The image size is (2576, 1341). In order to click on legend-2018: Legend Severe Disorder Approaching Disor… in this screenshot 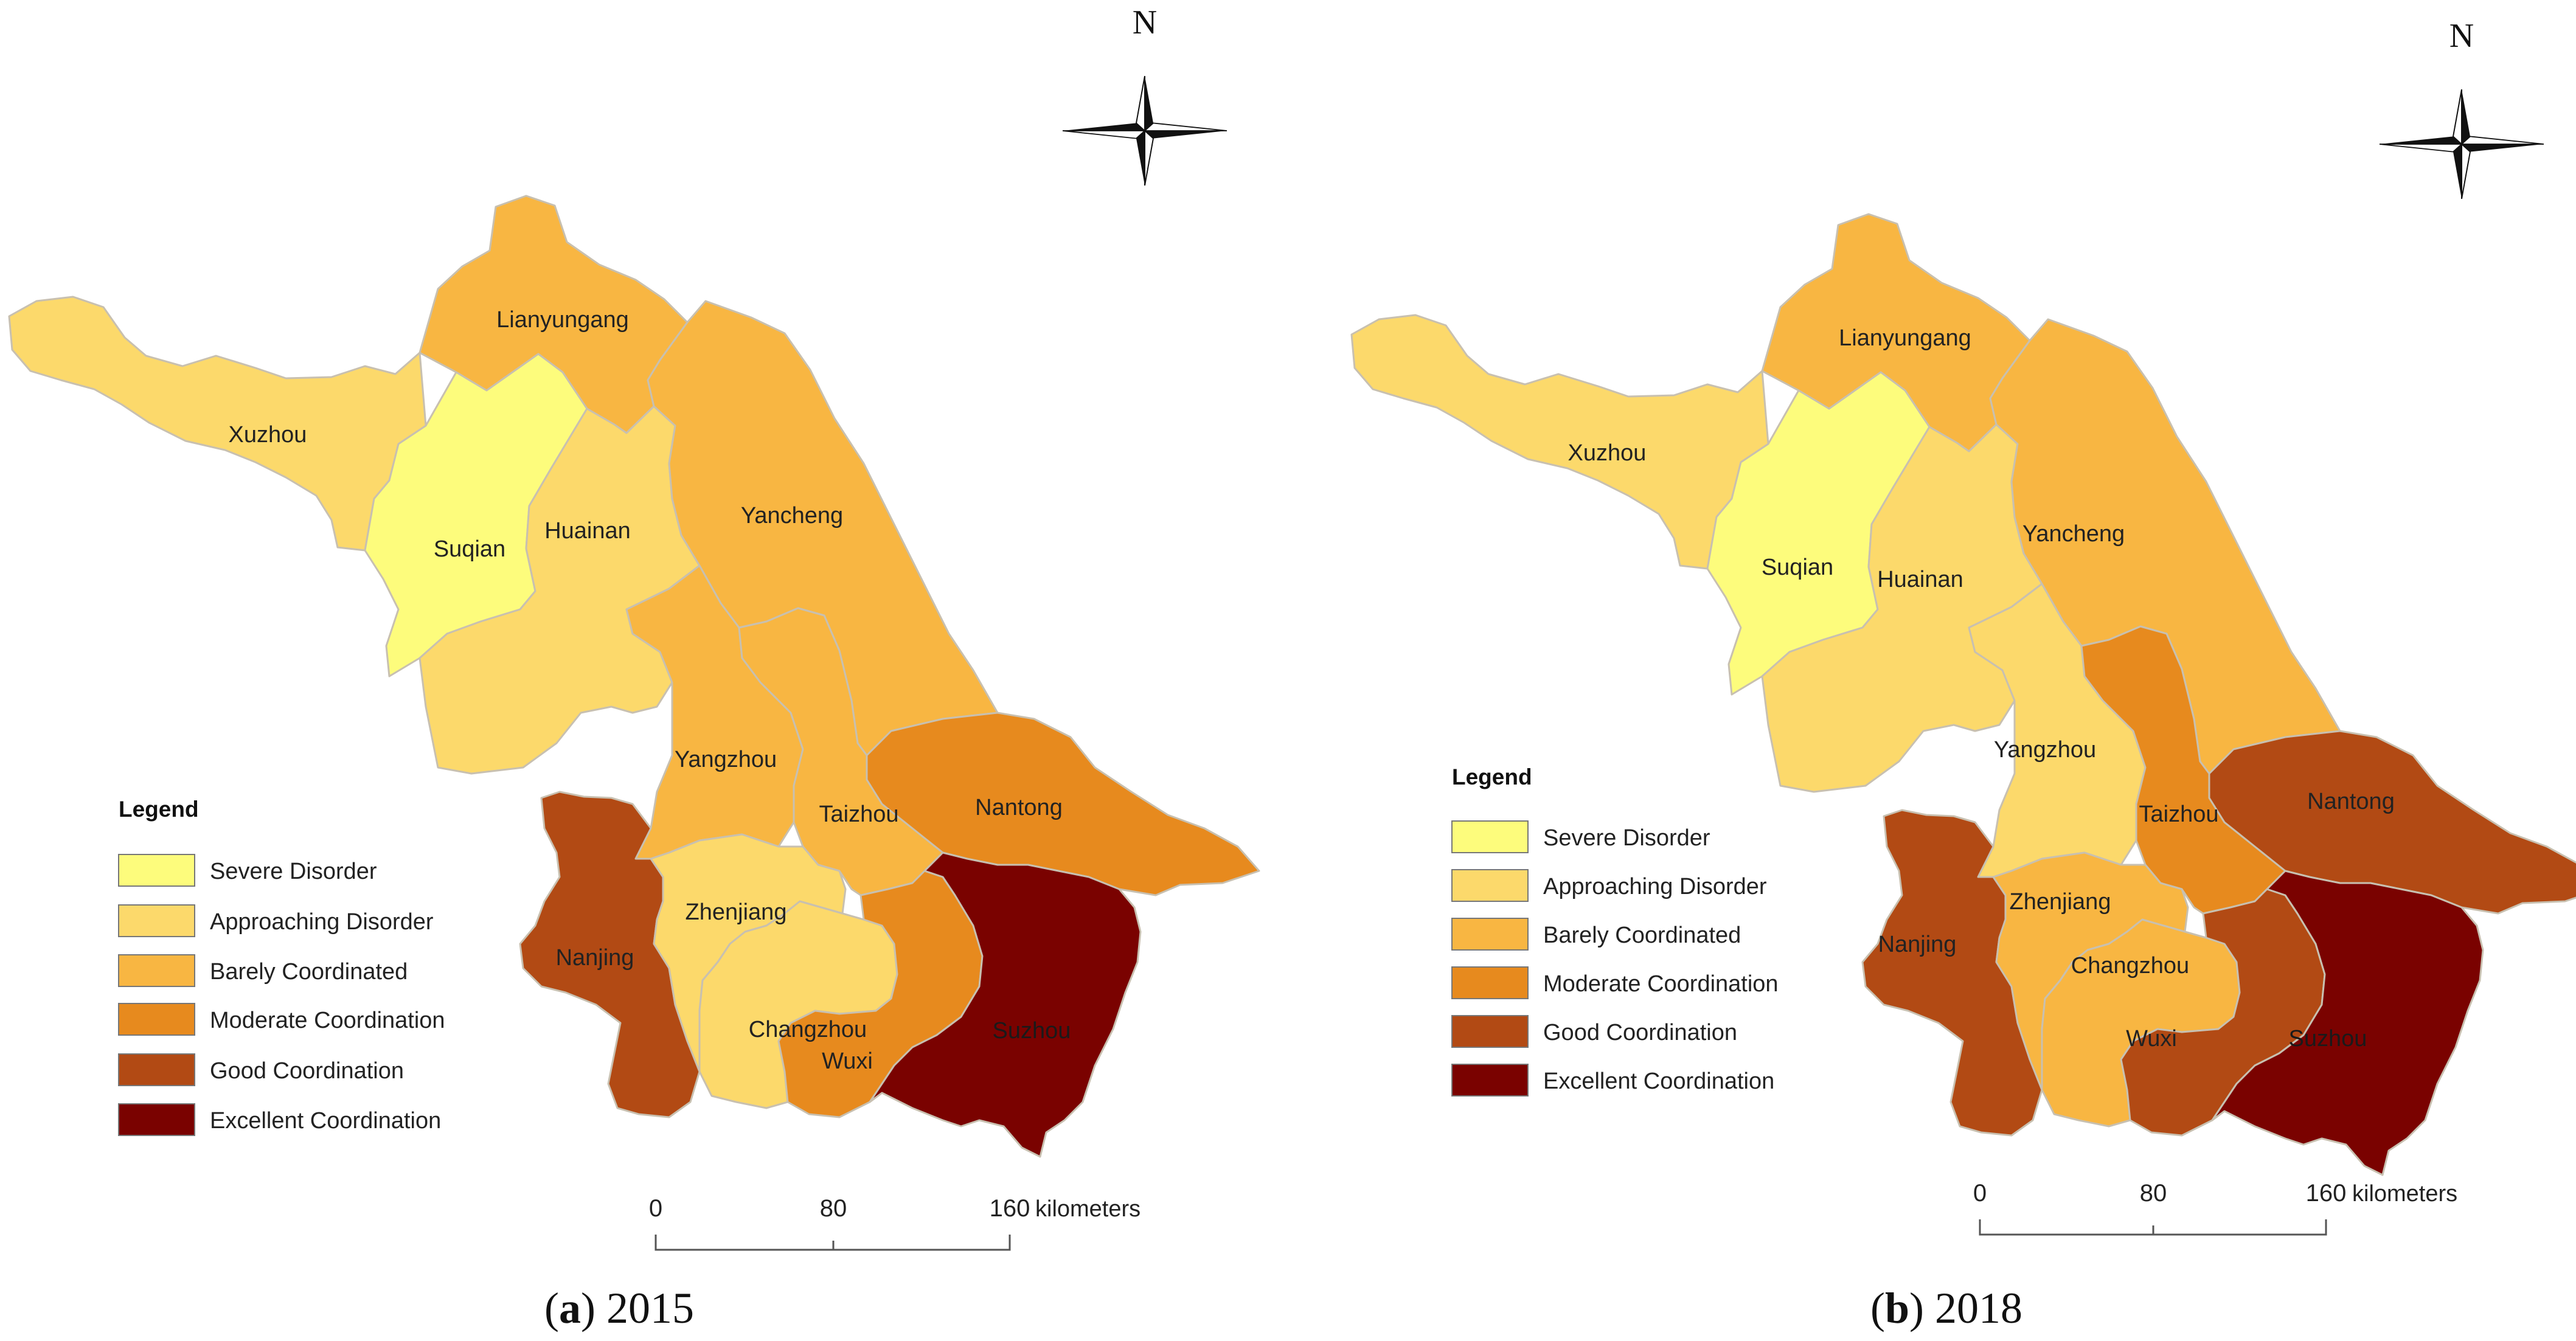, I will do `click(1615, 930)`.